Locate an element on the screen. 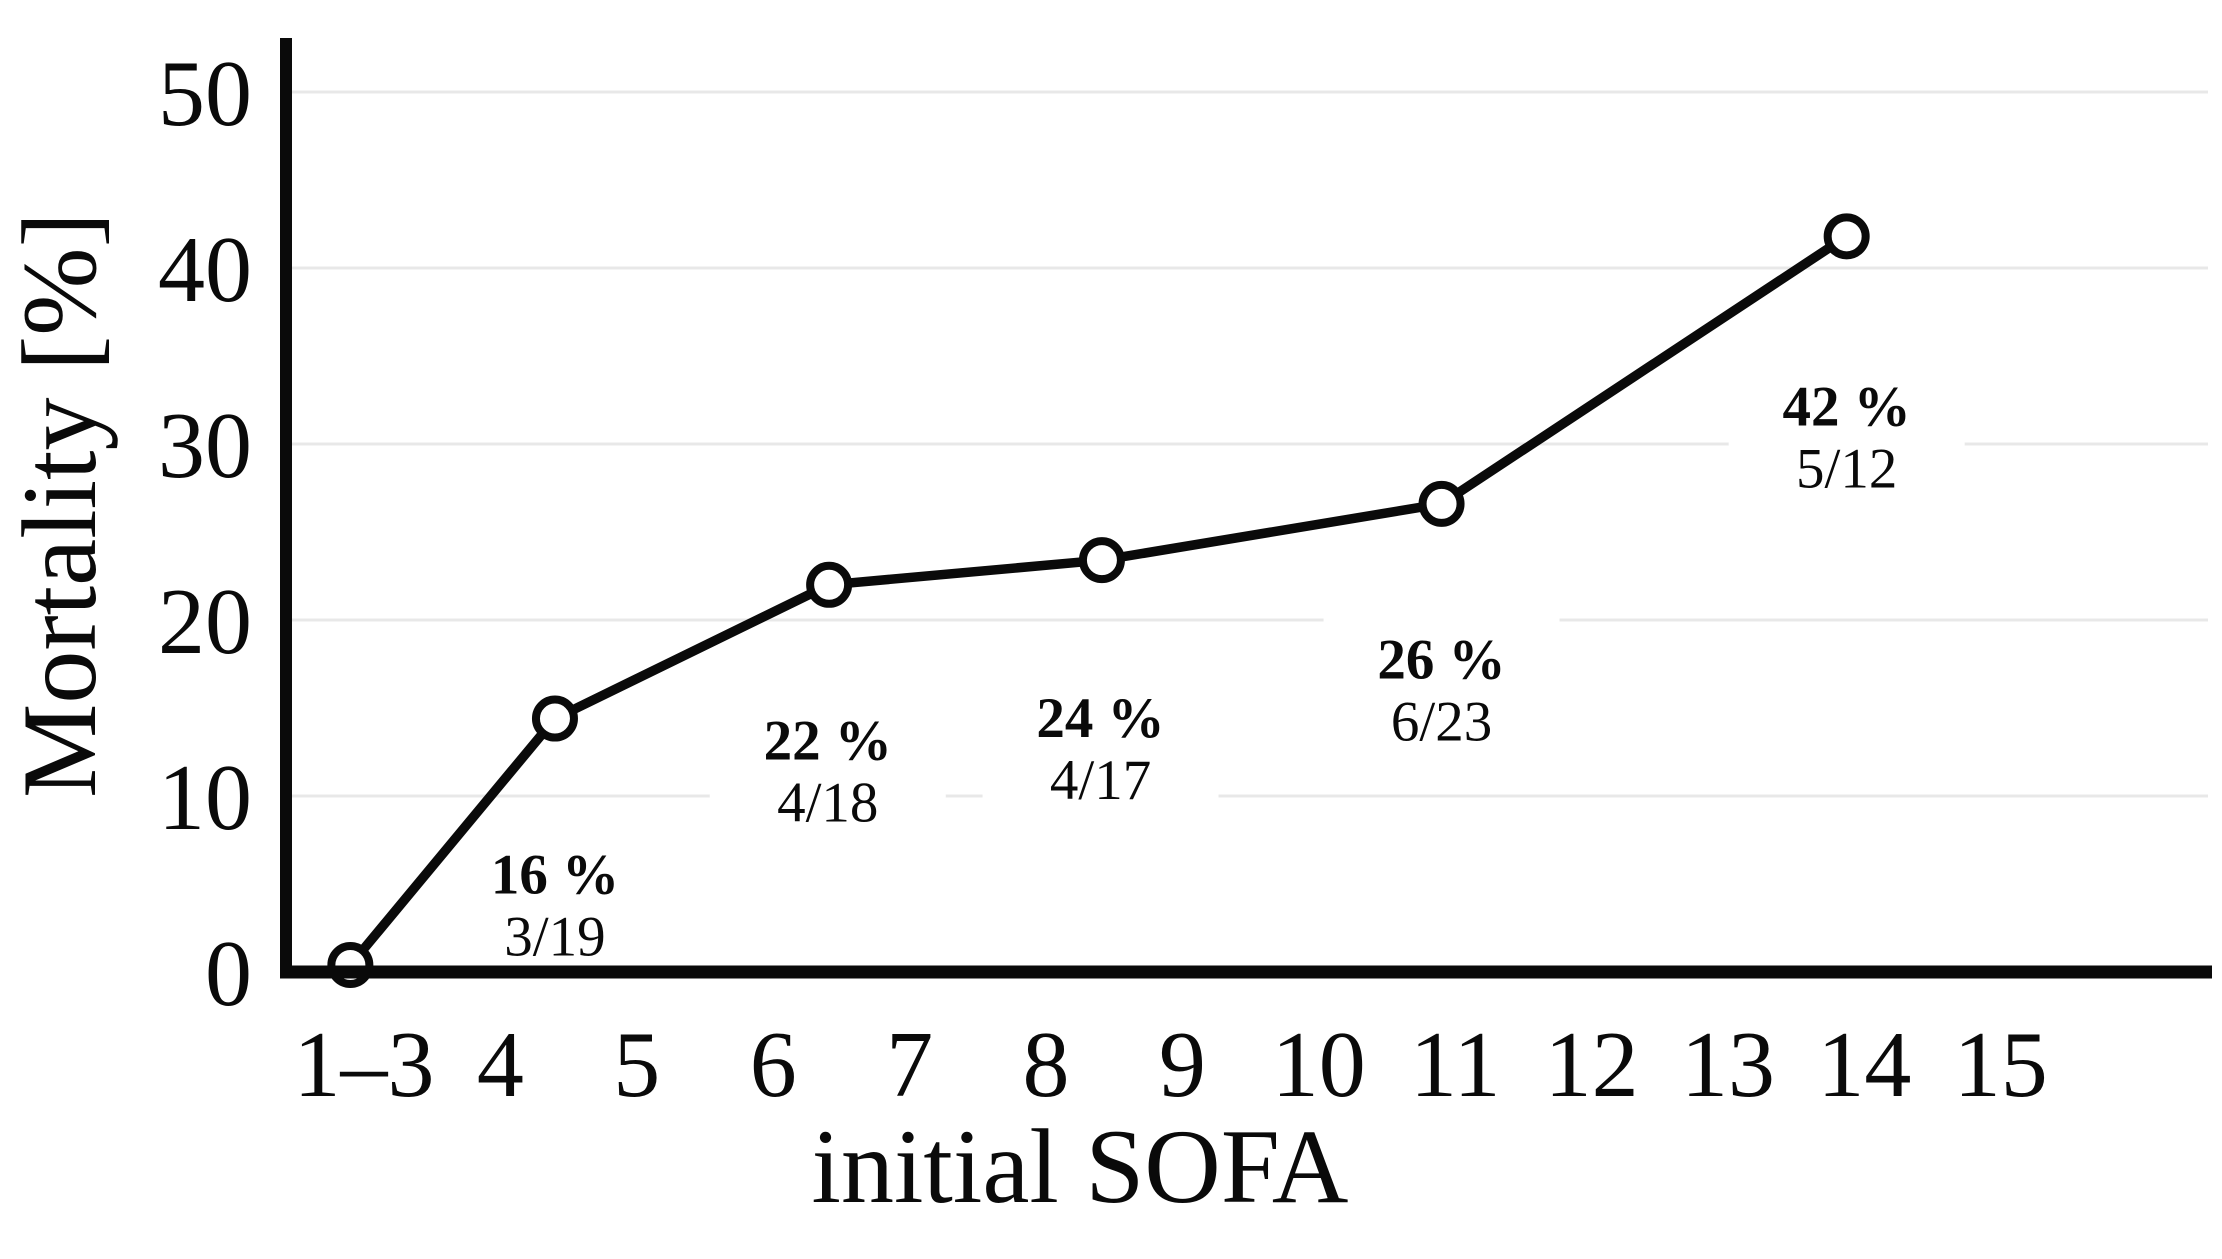  annotation-fraction: 5/12 is located at coordinates (1846, 468).